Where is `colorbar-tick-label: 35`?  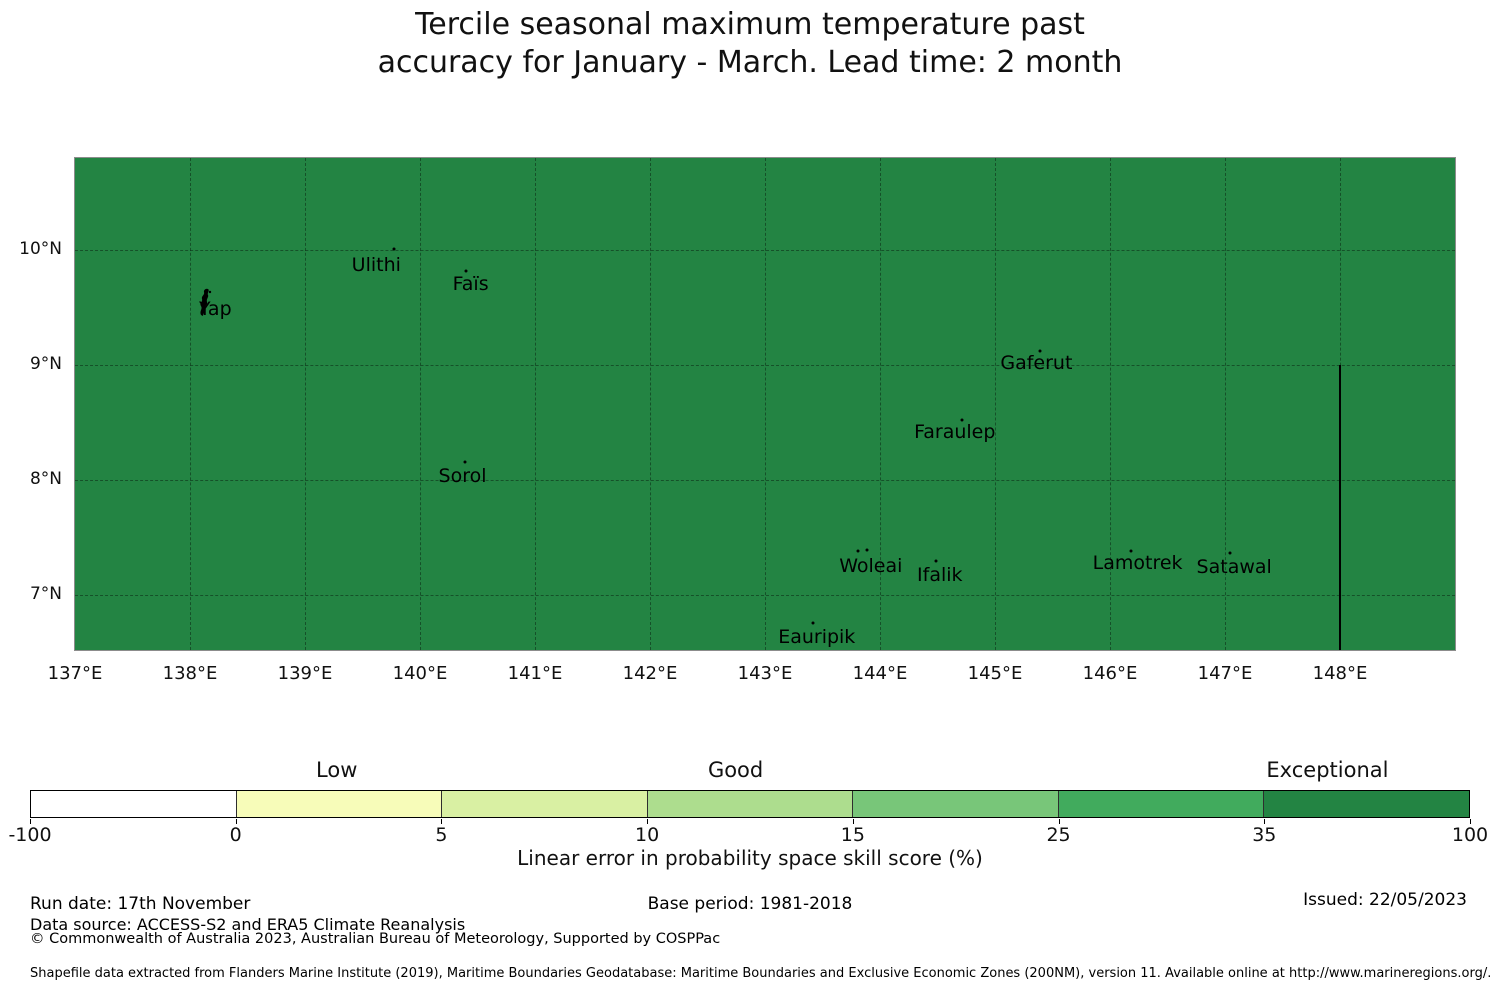
colorbar-tick-label: 35 is located at coordinates (1264, 835).